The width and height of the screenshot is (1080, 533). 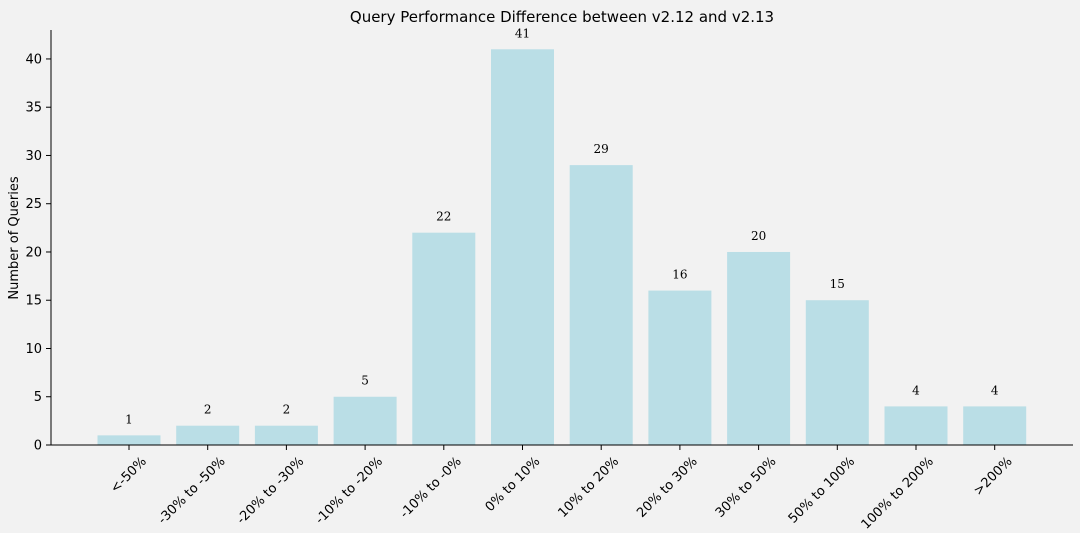 I want to click on y-tick-label-7: 35, so click(x=33, y=108).